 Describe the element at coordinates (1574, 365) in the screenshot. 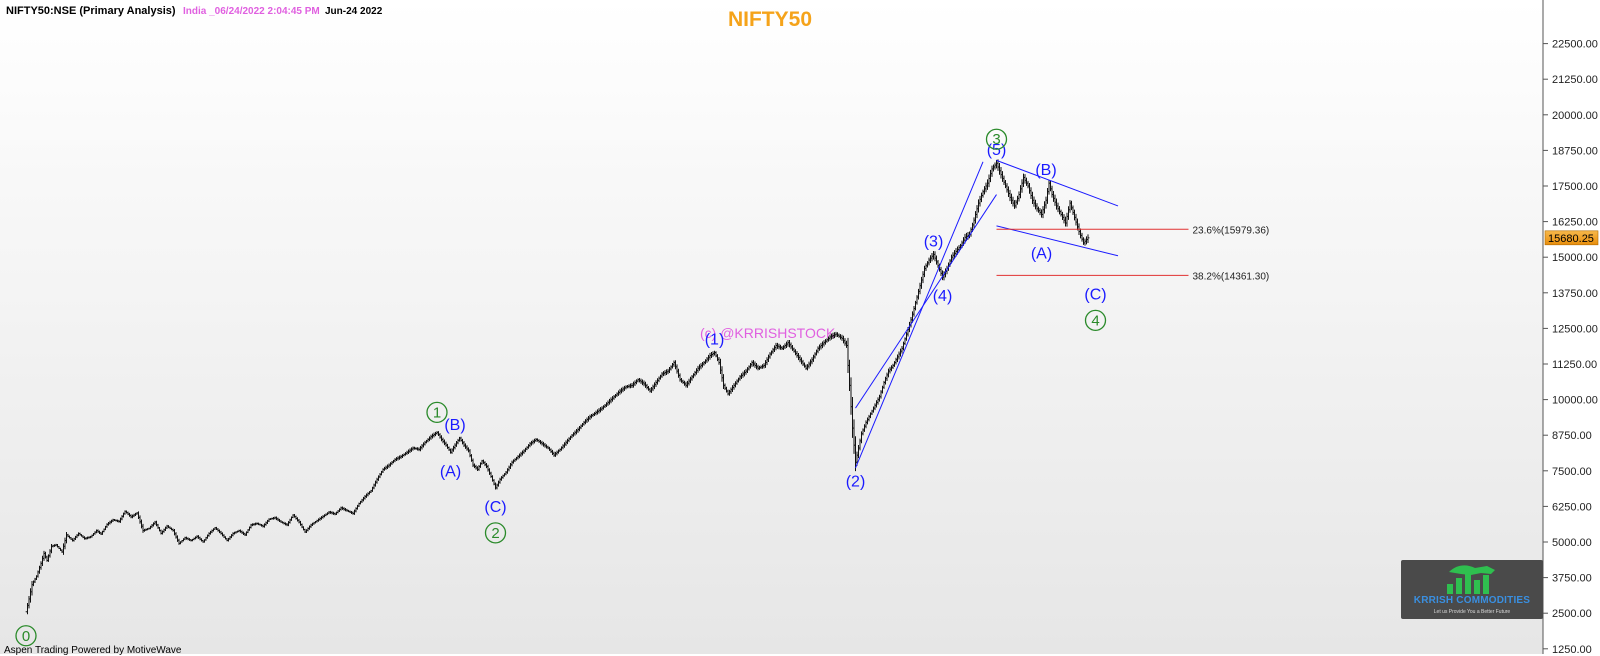

I see `price-tick-label: 11250.00` at that location.